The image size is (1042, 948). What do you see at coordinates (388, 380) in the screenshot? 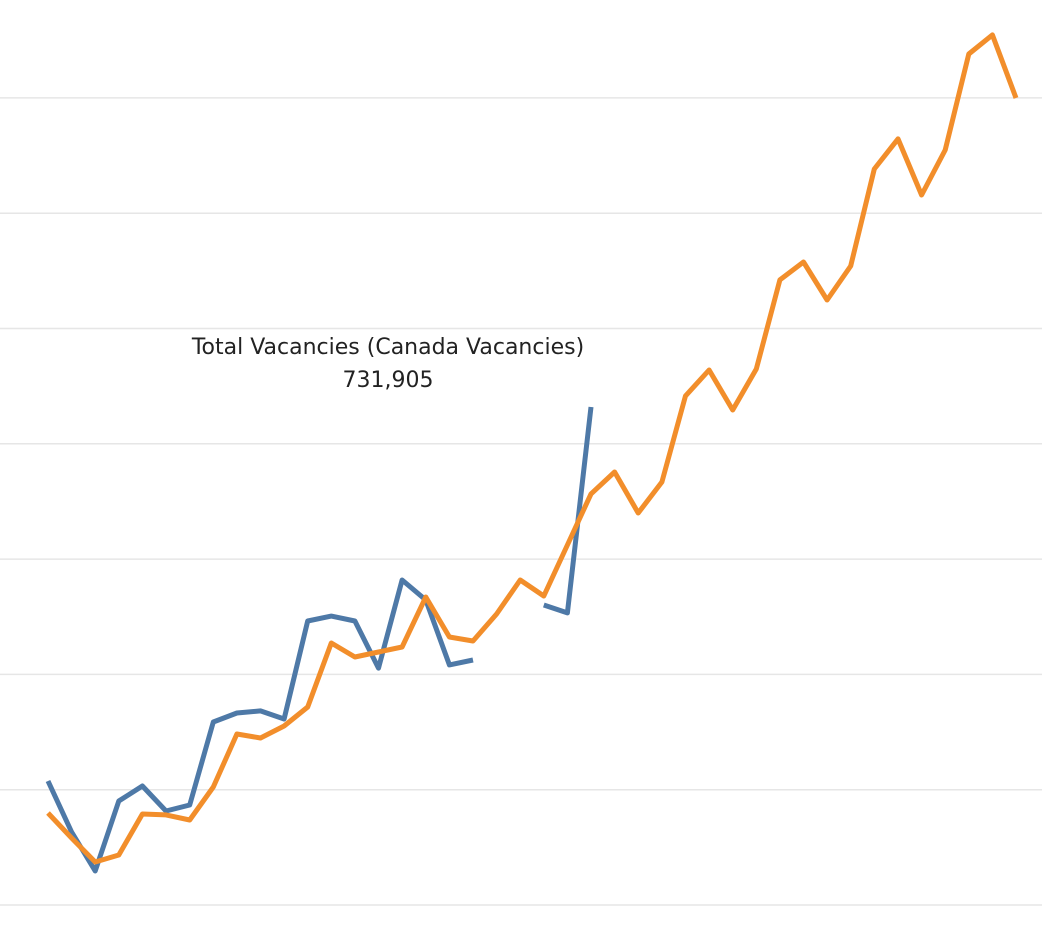
I see `data-label: 731,905` at bounding box center [388, 380].